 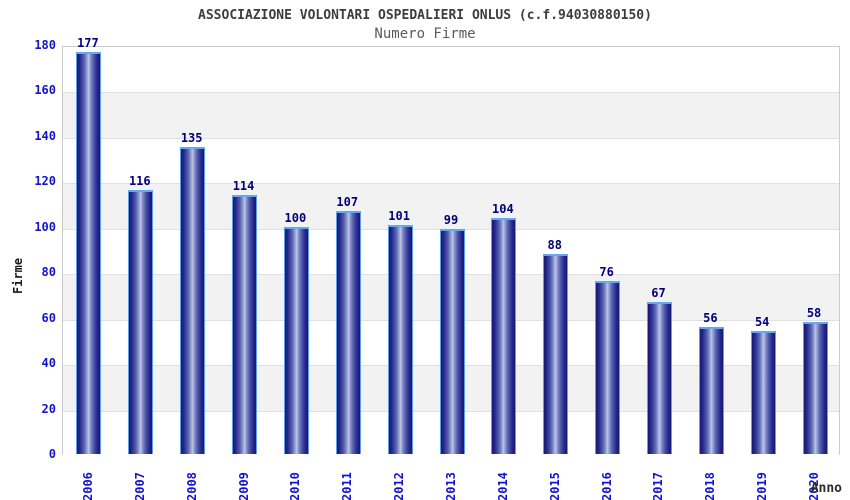 I want to click on x-tick-label-2009: 2009, so click(x=243, y=486).